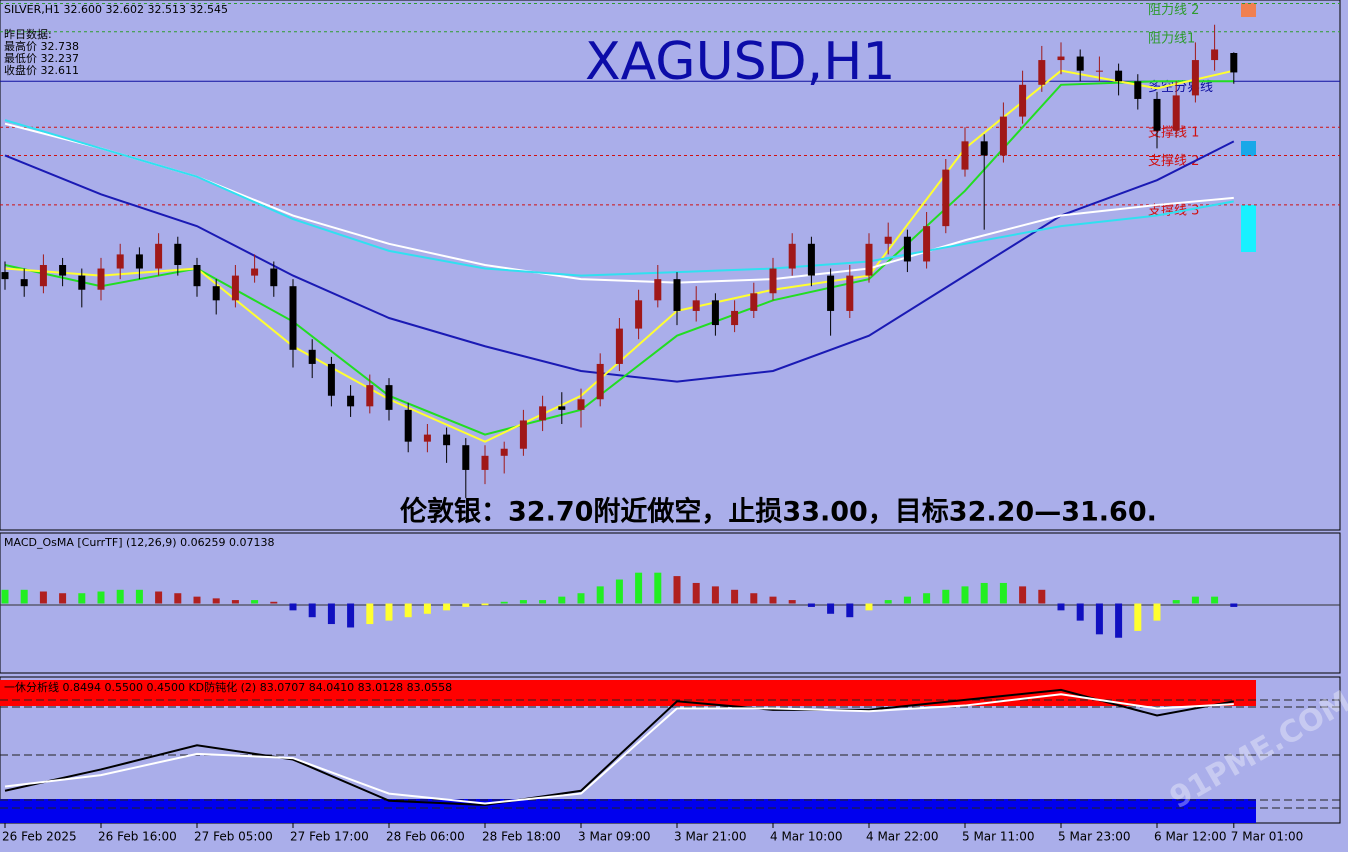 This screenshot has height=852, width=1348. Describe the element at coordinates (329, 837) in the screenshot. I see `x-tick-label: 27 Feb 17:00` at that location.